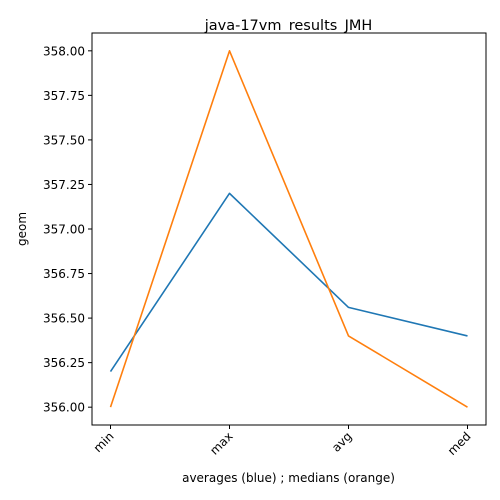 This screenshot has height=500, width=500. Describe the element at coordinates (288, 26) in the screenshot. I see `chart-title: java-17vm_results_JMH` at that location.